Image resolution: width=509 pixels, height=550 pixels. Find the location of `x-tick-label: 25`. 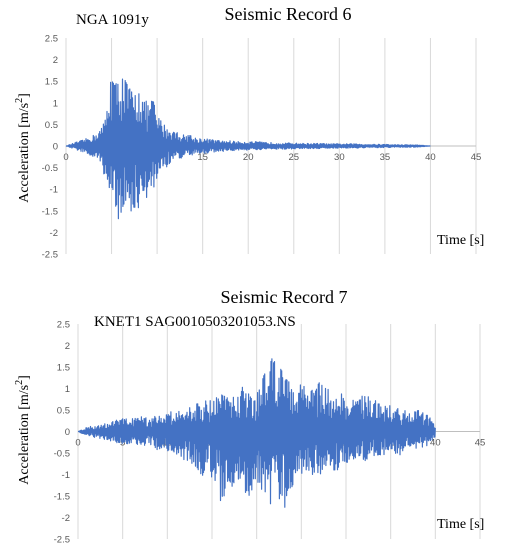

x-tick-label: 25 is located at coordinates (293, 157).